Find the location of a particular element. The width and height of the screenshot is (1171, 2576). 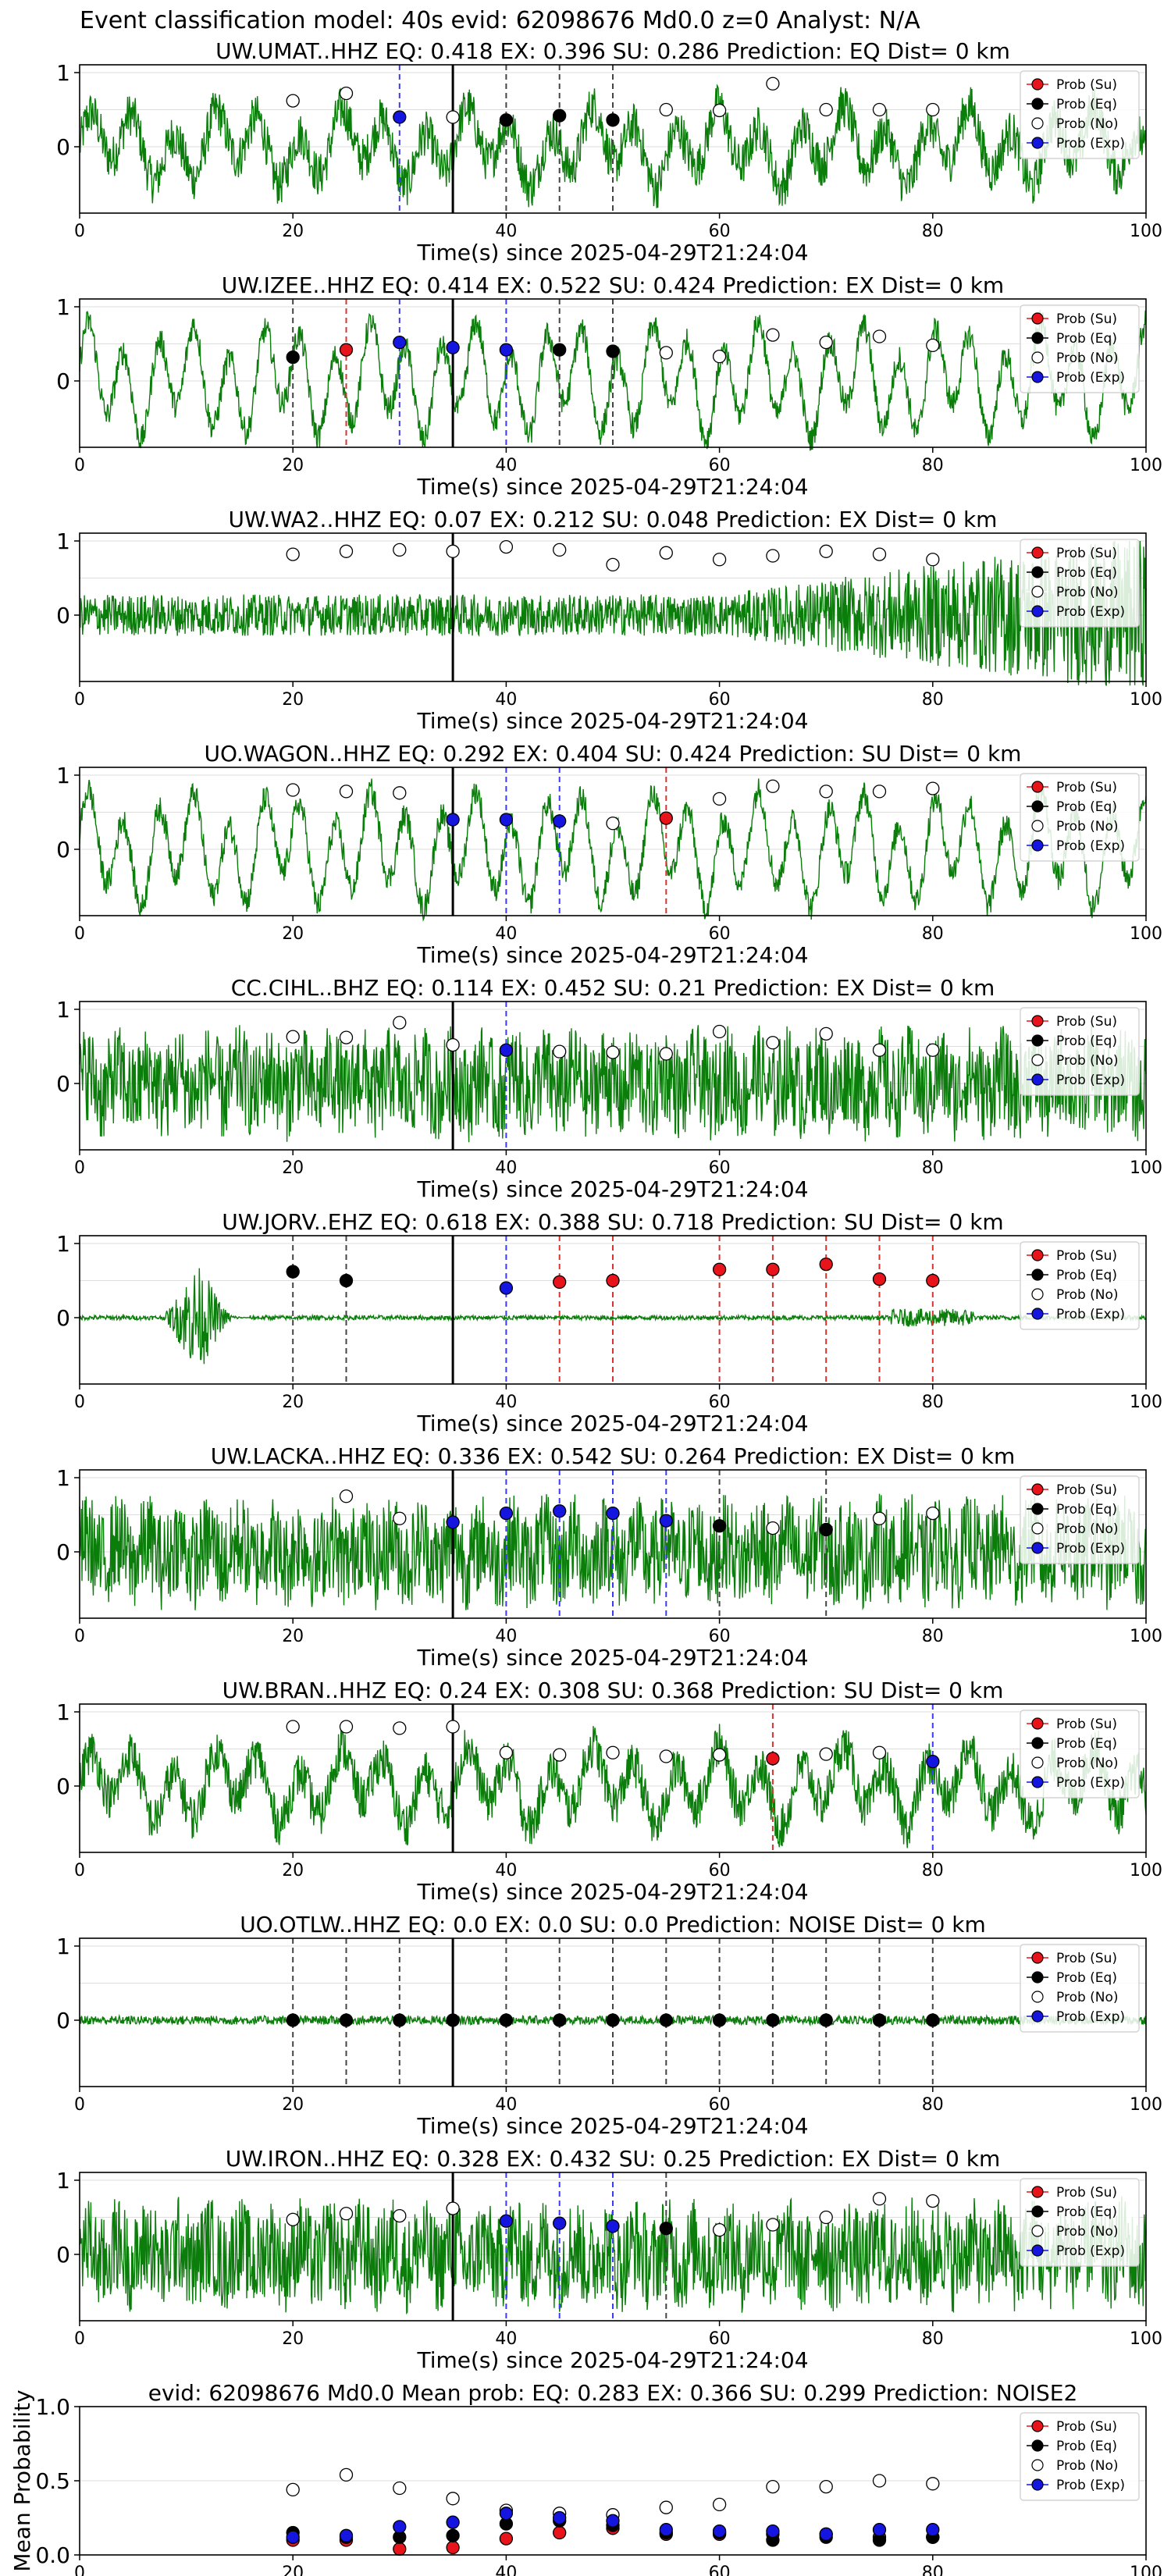

waveform-trace is located at coordinates (613, 1083).